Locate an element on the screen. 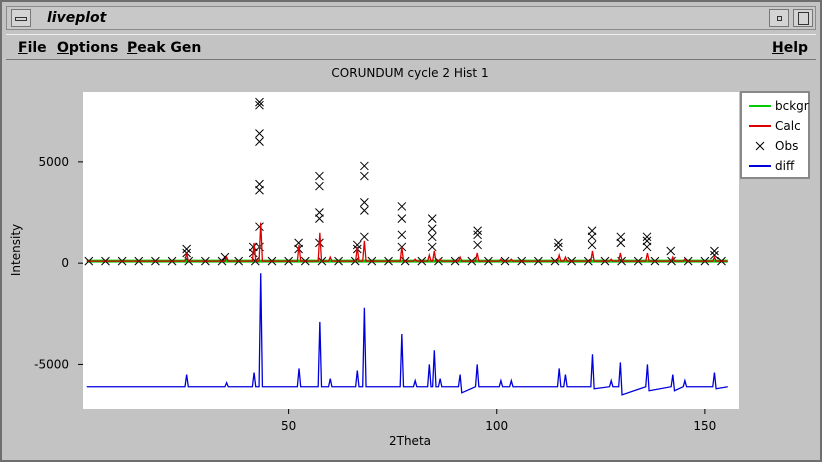 This screenshot has height=462, width=822. menu-item: Help is located at coordinates (790, 48).